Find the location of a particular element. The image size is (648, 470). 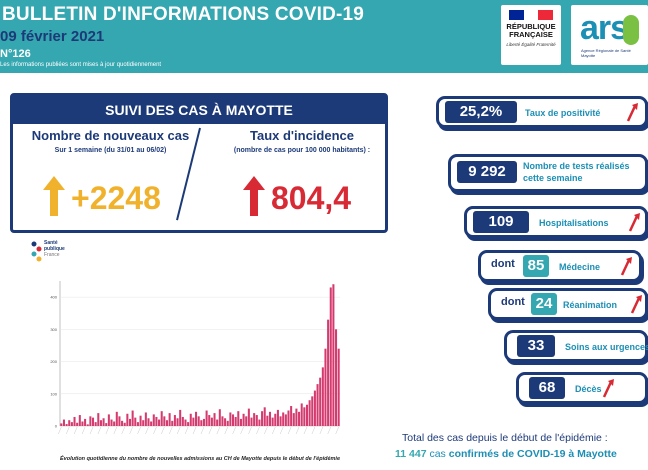

orange-up-arrow-icon is located at coordinates (54, 196).